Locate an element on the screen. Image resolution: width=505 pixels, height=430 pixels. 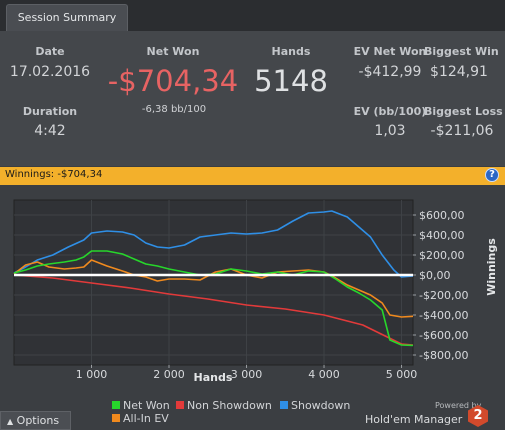
chevron-up-icon: ▲ is located at coordinates (10, 421).